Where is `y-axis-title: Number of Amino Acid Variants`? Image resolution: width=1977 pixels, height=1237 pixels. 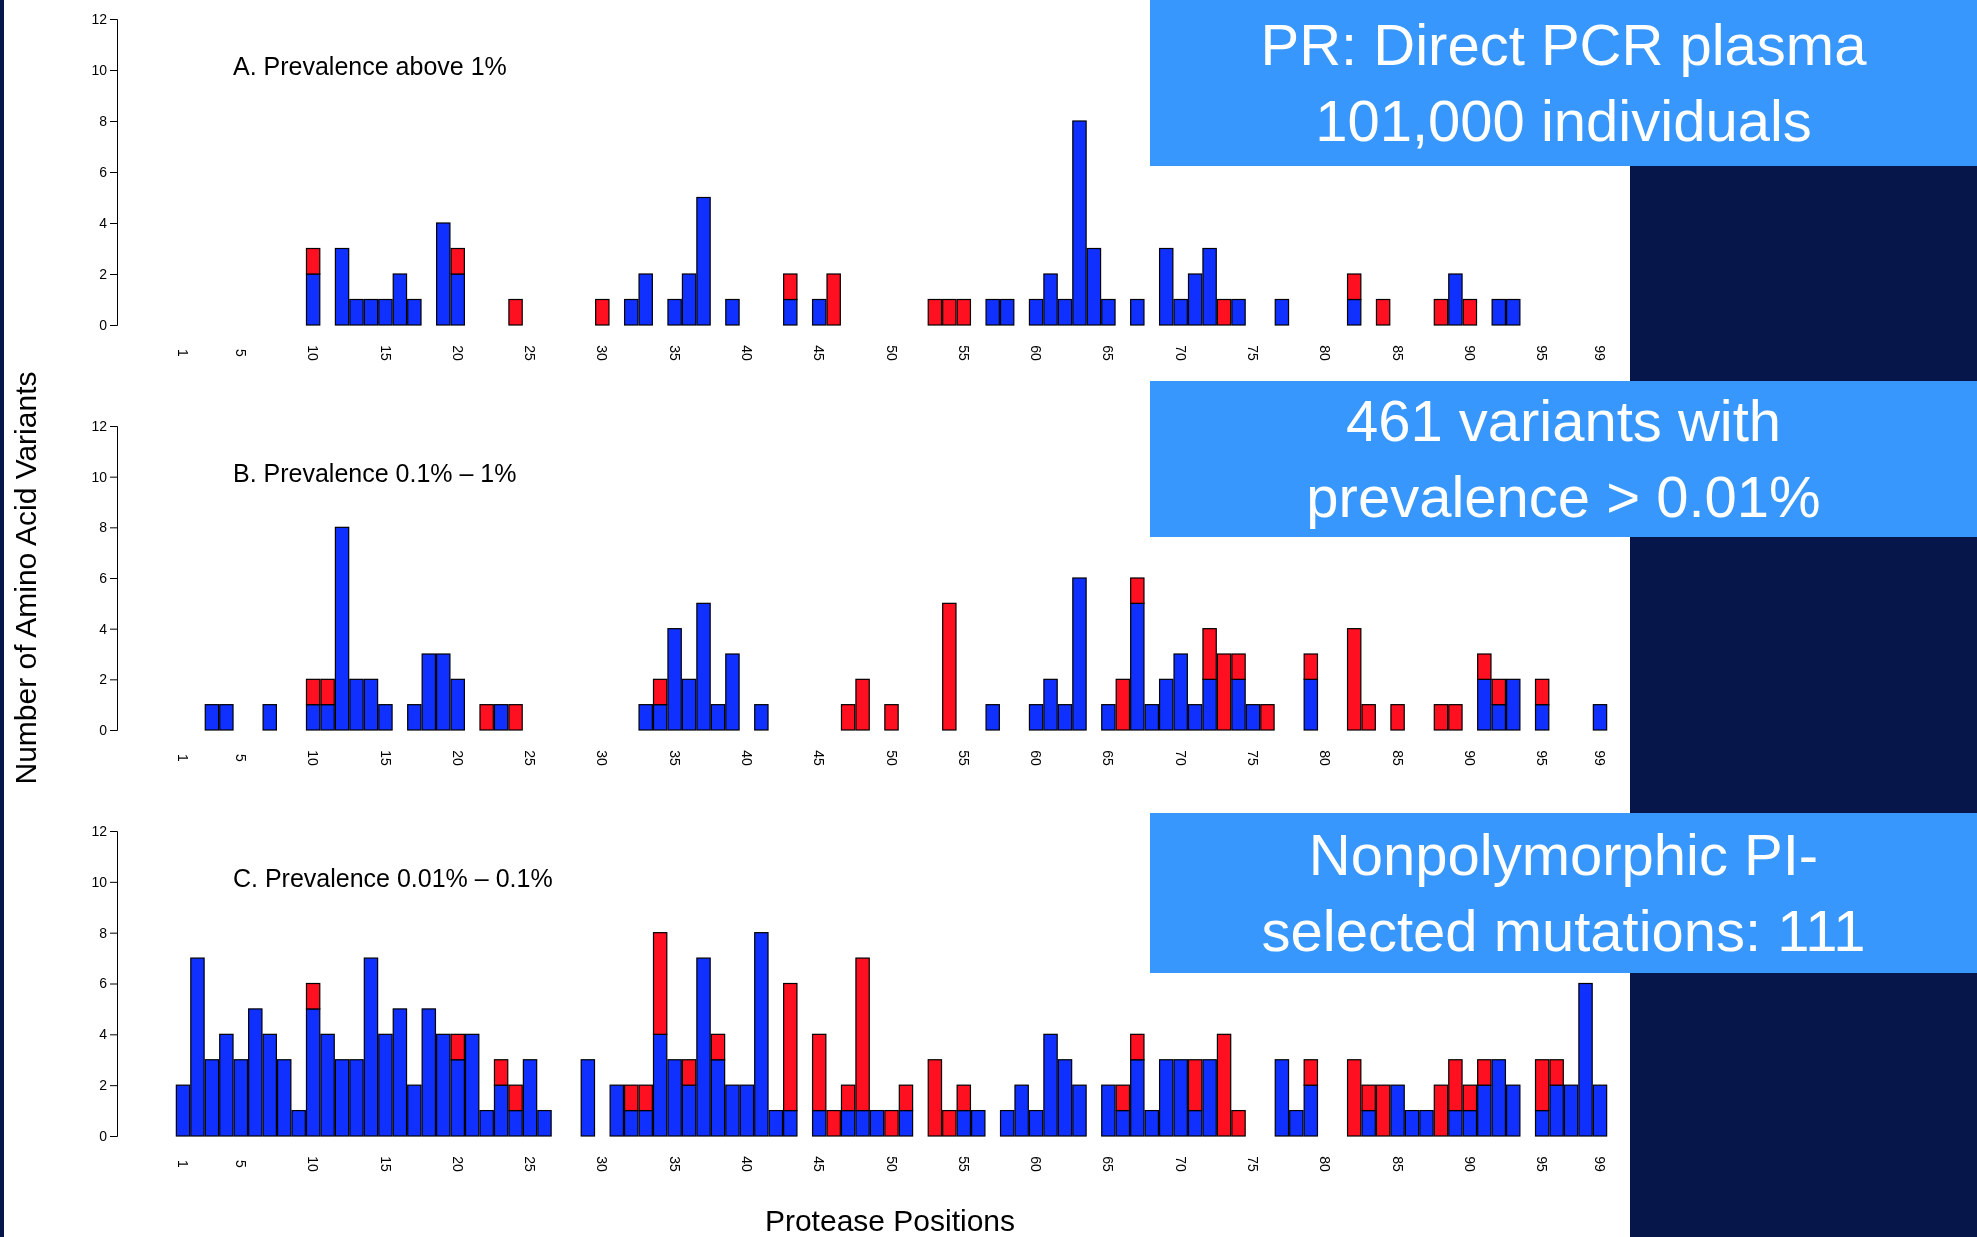
y-axis-title: Number of Amino Acid Variants is located at coordinates (25, 578).